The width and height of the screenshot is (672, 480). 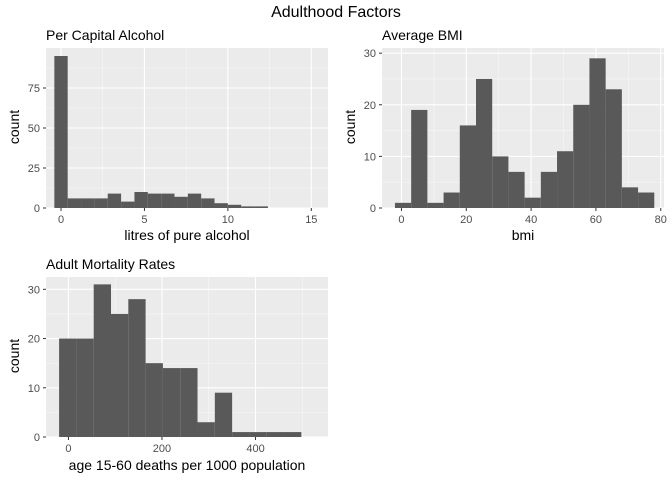 What do you see at coordinates (34, 290) in the screenshot?
I see `mortality-y-tick-label: 30` at bounding box center [34, 290].